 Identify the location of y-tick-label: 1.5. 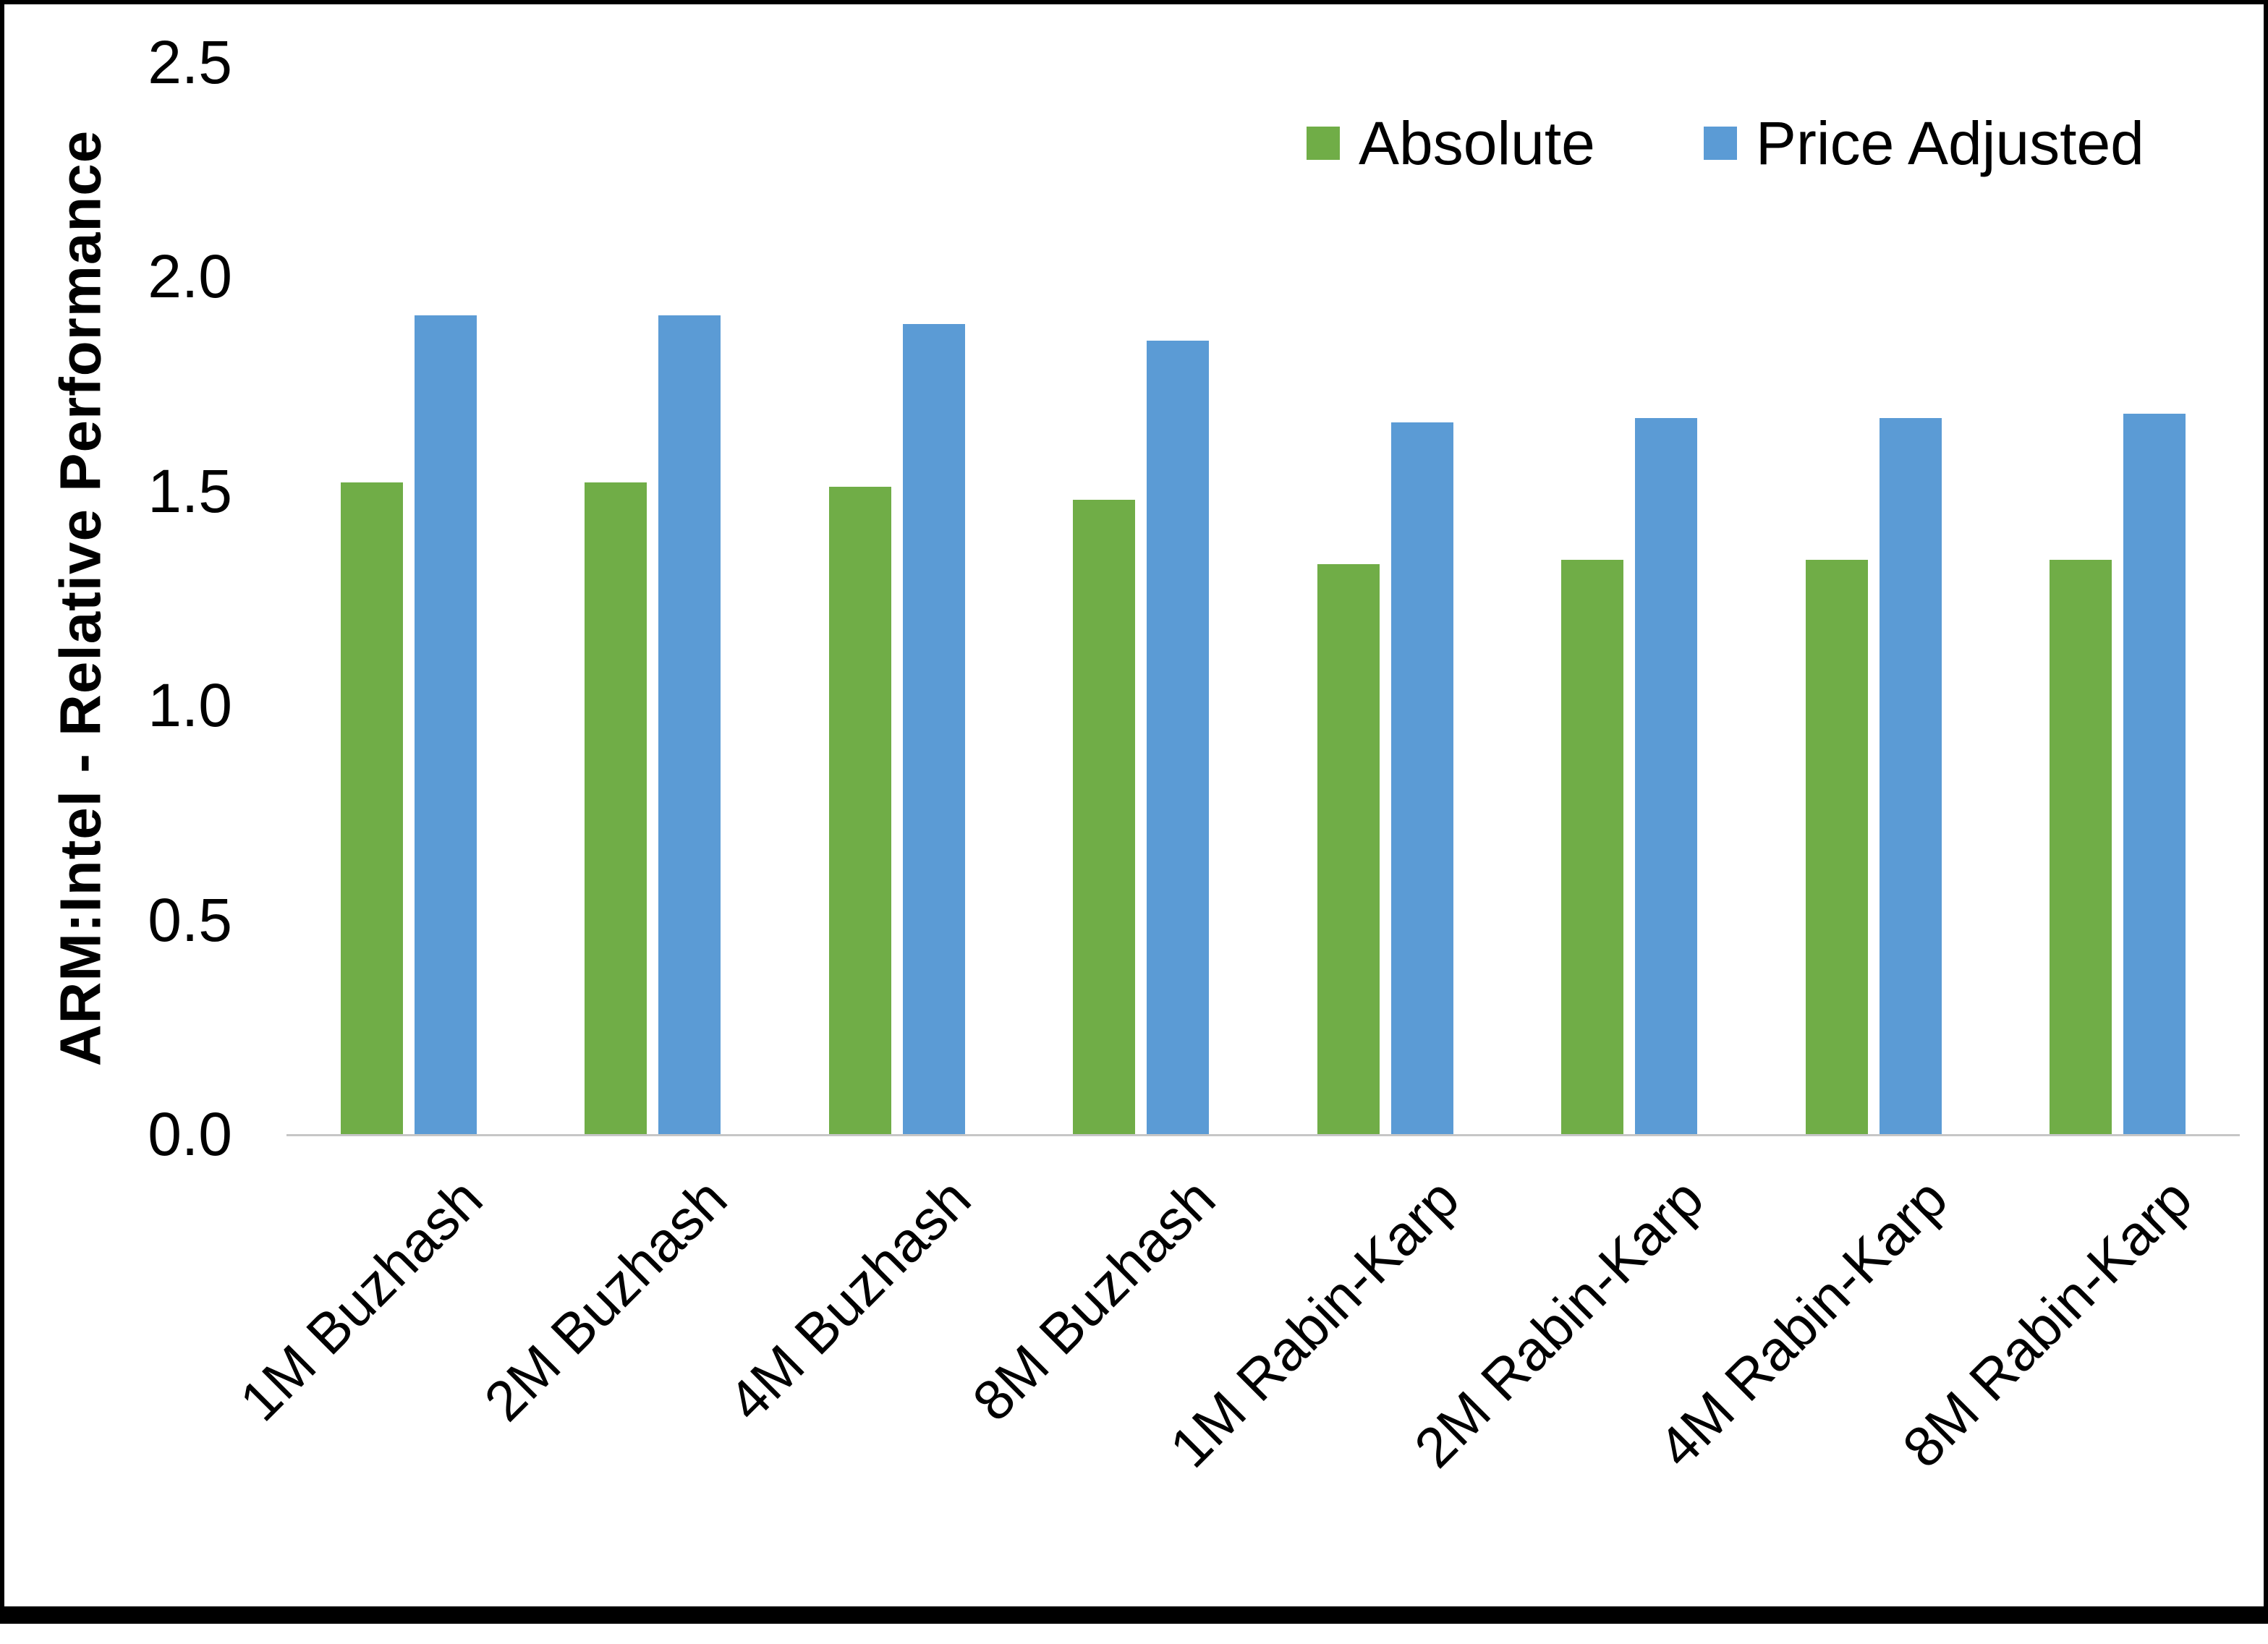
(190, 490).